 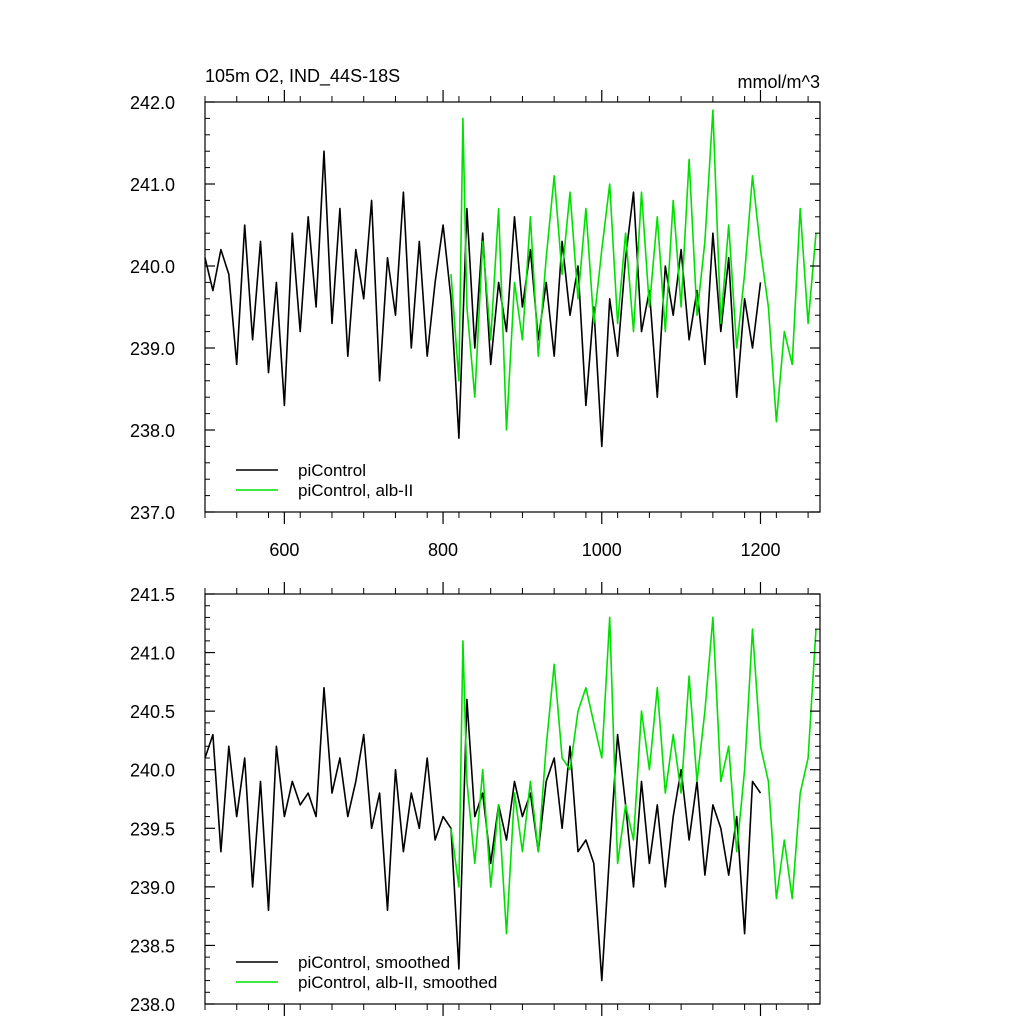 I want to click on y-tick-label-bottom: 238.0, so click(x=152, y=1005).